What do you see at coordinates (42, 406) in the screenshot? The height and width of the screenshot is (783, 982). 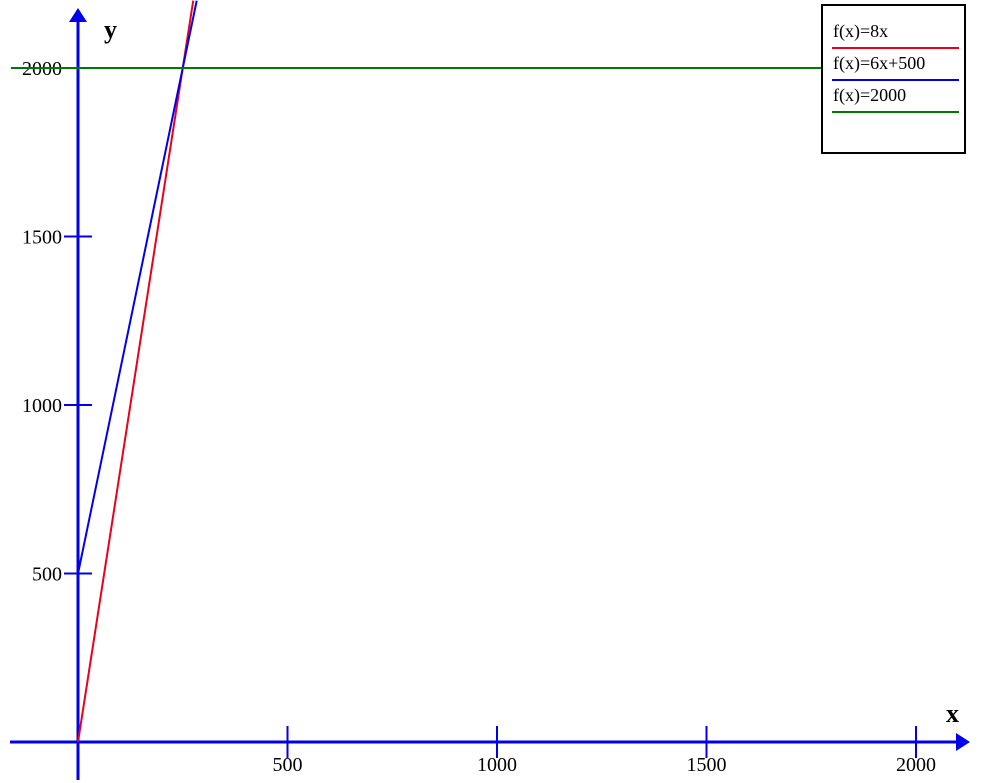 I see `y-tick-label: 1000` at bounding box center [42, 406].